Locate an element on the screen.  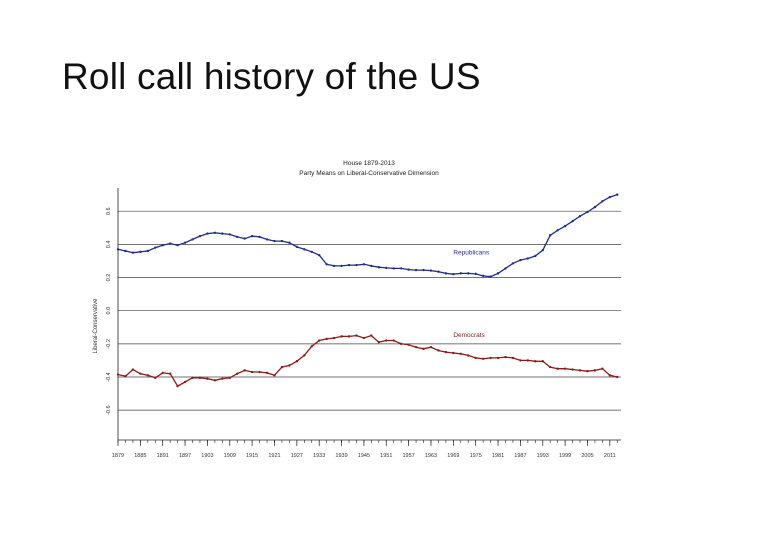
x-tick-label: 1927 is located at coordinates (297, 456).